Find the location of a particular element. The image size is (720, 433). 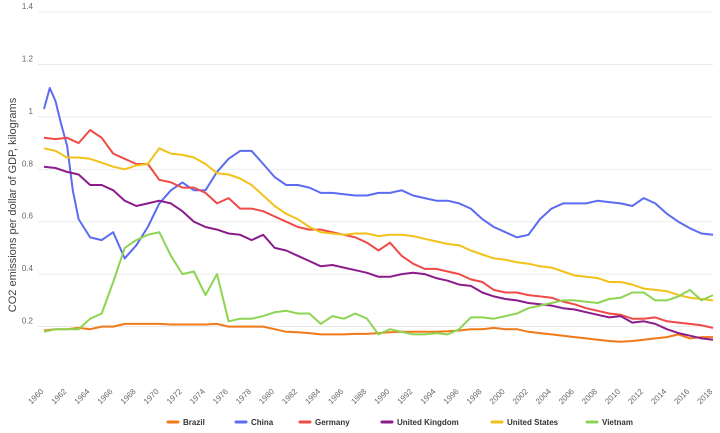

x-tick-label: 2002 is located at coordinates (520, 396).